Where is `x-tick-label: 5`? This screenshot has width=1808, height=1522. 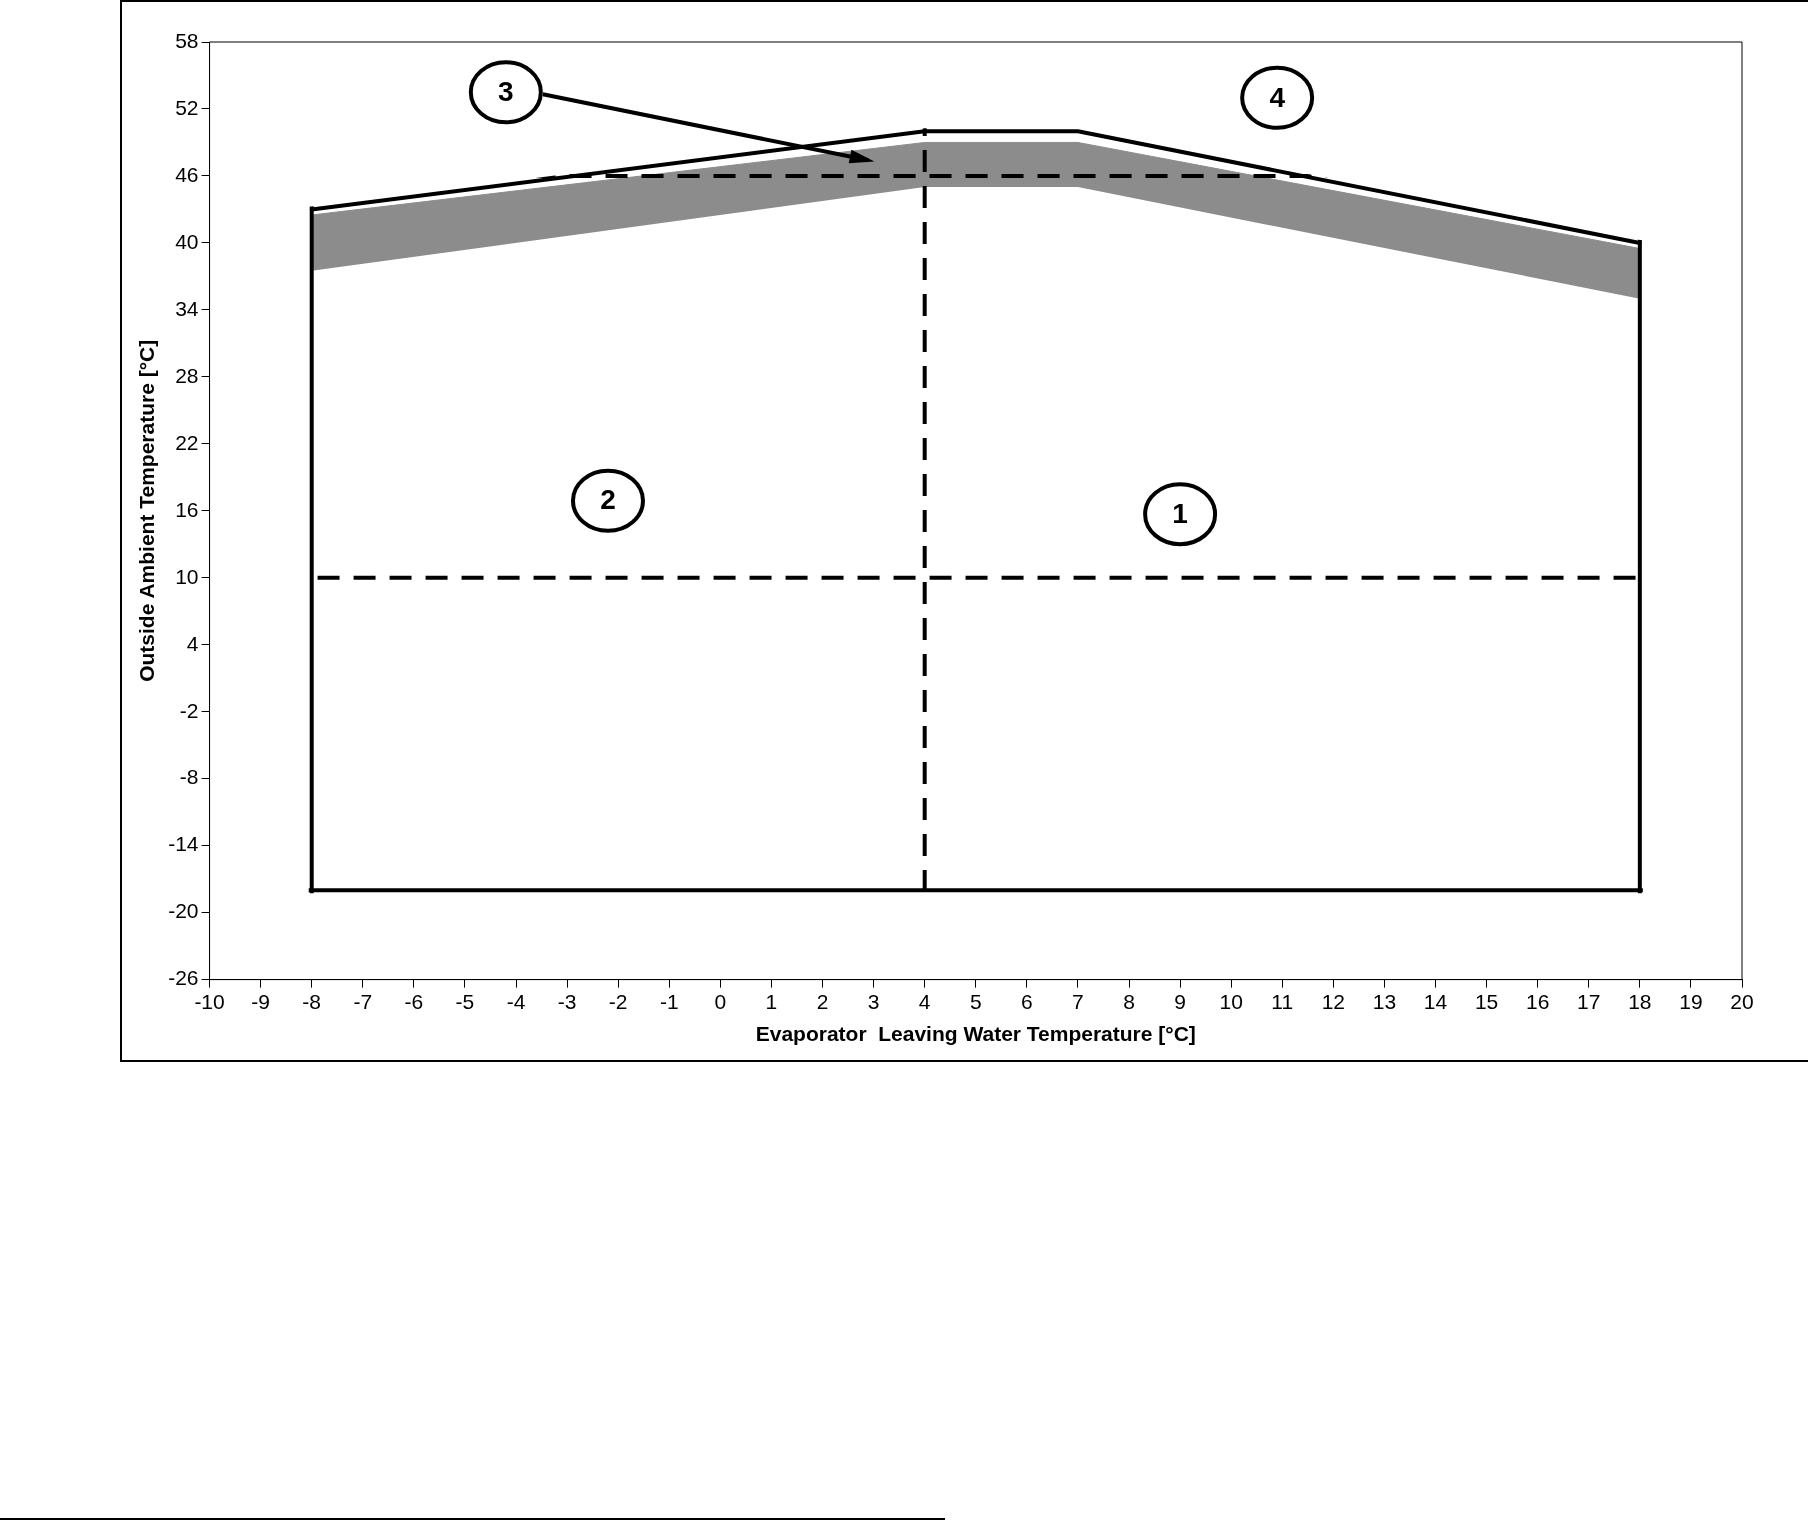
x-tick-label: 5 is located at coordinates (975, 1001).